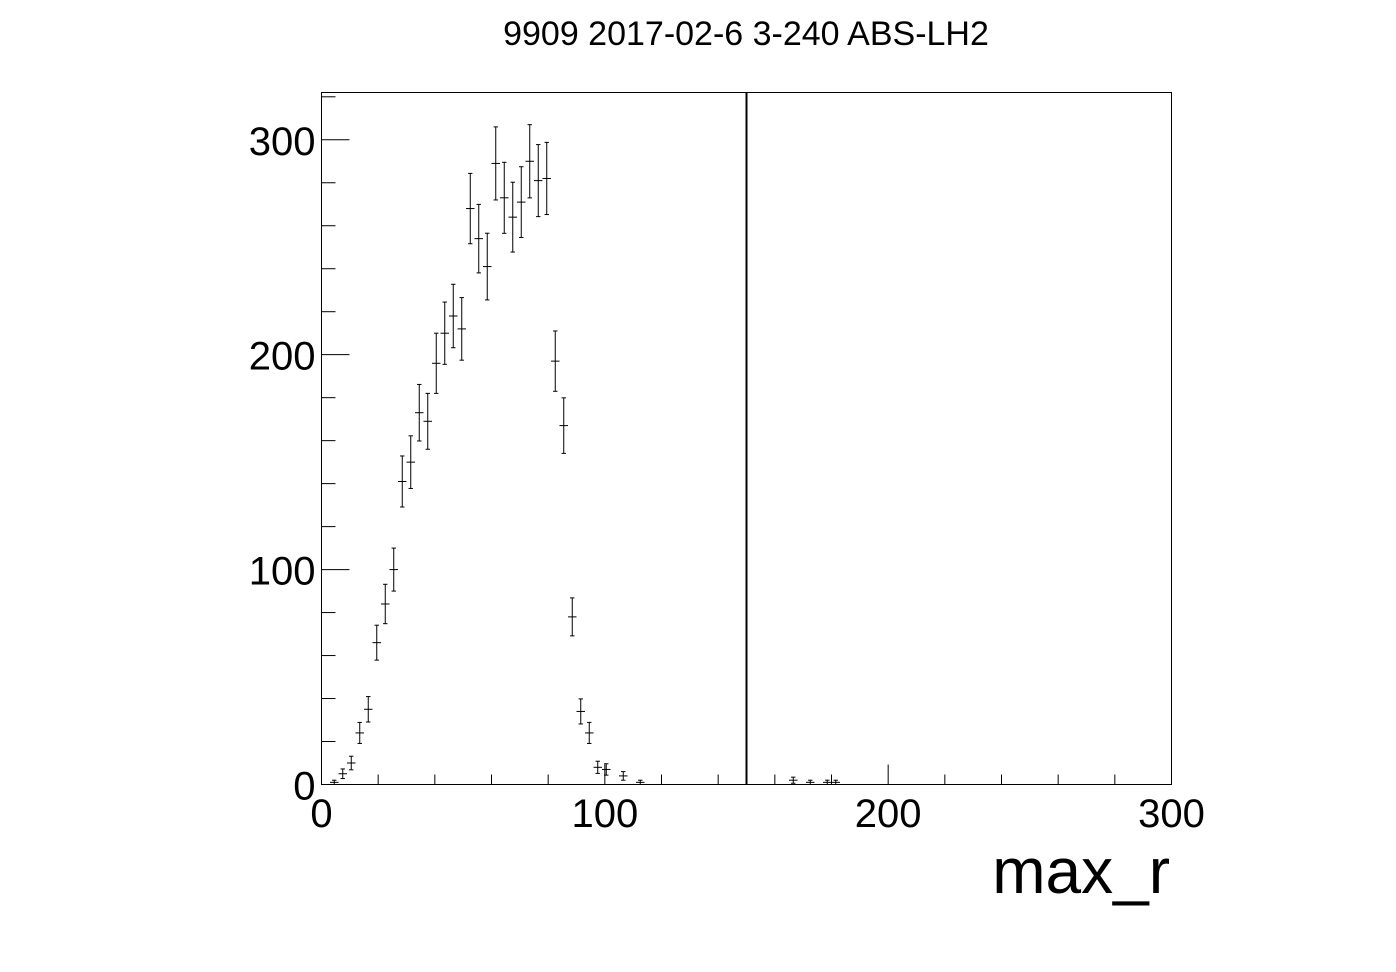 The width and height of the screenshot is (1396, 972). Describe the element at coordinates (1081, 871) in the screenshot. I see `x-axis-title: max_r` at that location.